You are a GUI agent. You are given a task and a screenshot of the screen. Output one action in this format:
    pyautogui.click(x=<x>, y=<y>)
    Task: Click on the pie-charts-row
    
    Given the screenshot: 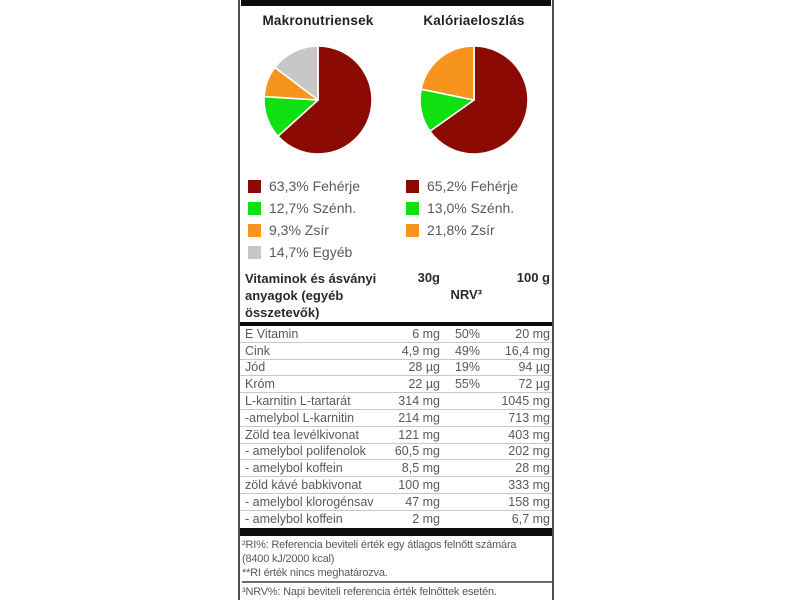 What is the action you would take?
    pyautogui.click(x=396, y=100)
    